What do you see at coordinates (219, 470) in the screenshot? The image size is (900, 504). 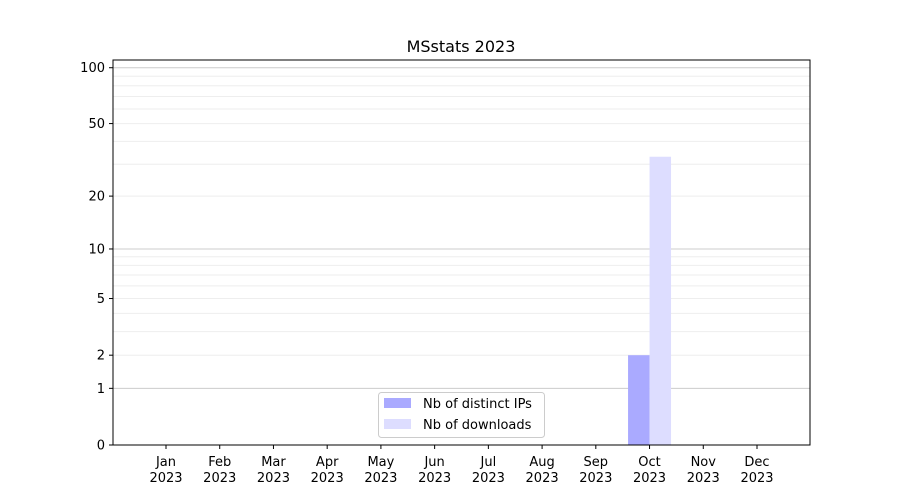 I see `x-tick-label: Feb 2023` at bounding box center [219, 470].